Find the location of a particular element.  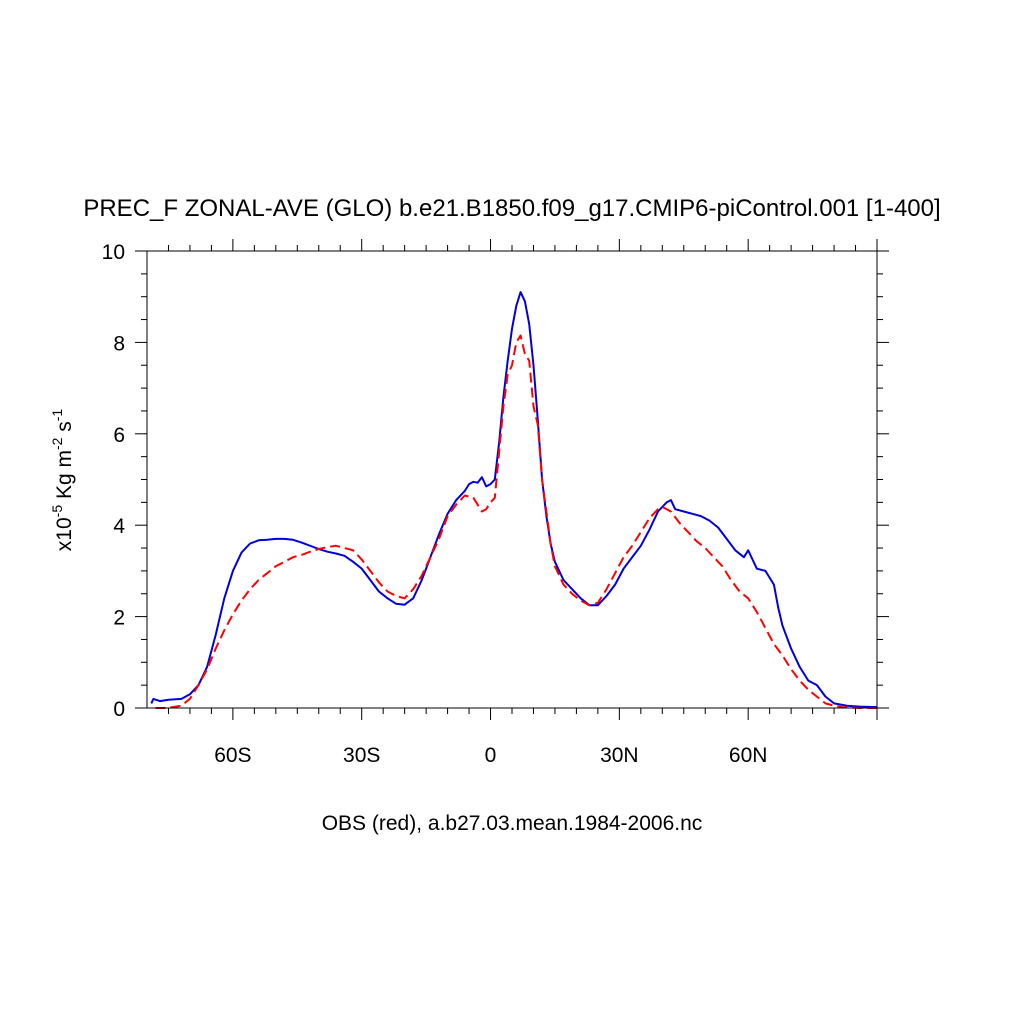

y-axis-label: x10-5 Kg m-2 s-1 is located at coordinates (62, 480).